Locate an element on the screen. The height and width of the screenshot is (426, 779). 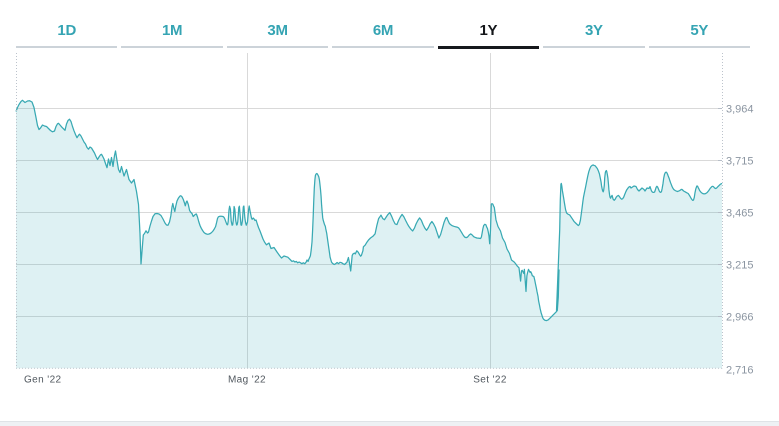
svg-text: 2,716 is located at coordinates (740, 371).